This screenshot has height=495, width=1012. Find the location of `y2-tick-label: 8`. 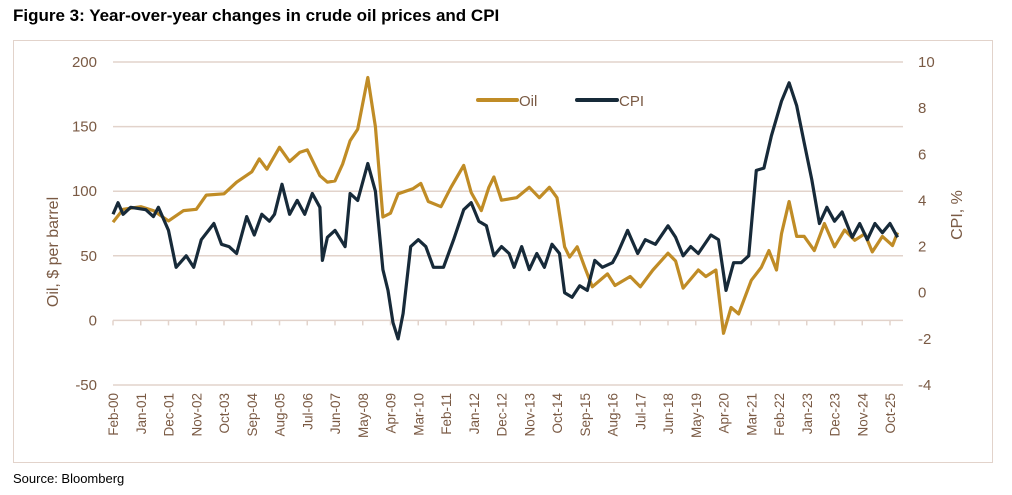

y2-tick-label: 8 is located at coordinates (922, 108).